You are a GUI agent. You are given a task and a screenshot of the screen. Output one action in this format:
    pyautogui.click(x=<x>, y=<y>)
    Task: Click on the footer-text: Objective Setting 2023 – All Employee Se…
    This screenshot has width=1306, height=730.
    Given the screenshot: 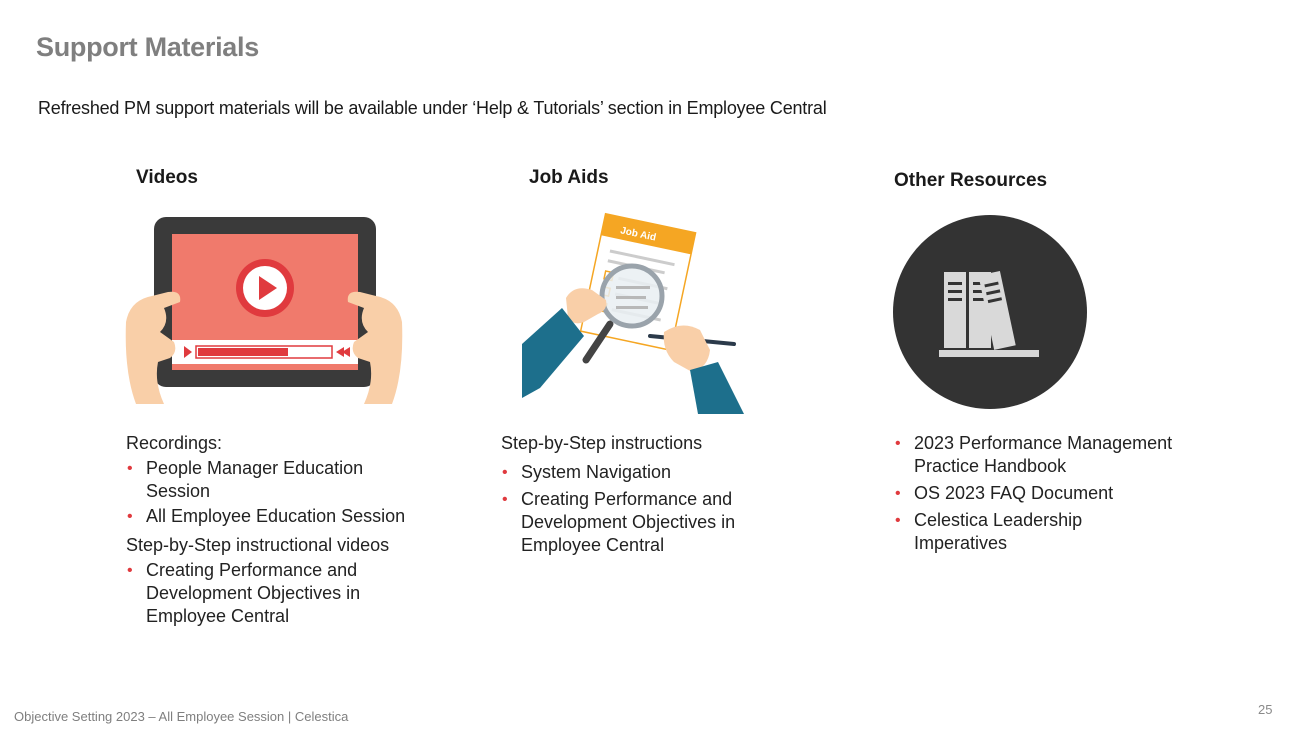 What is the action you would take?
    pyautogui.click(x=181, y=716)
    